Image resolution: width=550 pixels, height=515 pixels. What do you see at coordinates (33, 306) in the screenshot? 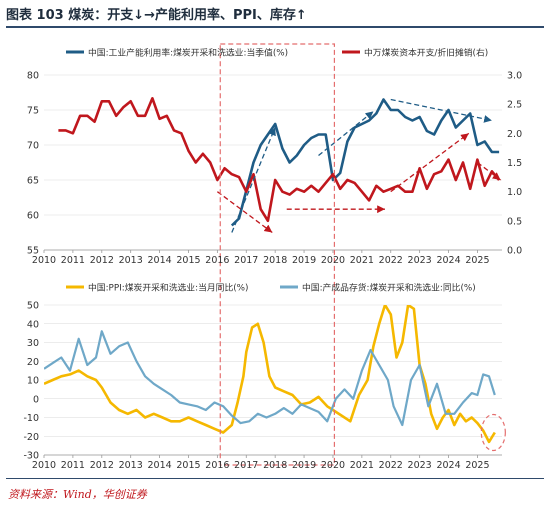
I see `bottom-left-tick-label: 50` at bounding box center [33, 306].